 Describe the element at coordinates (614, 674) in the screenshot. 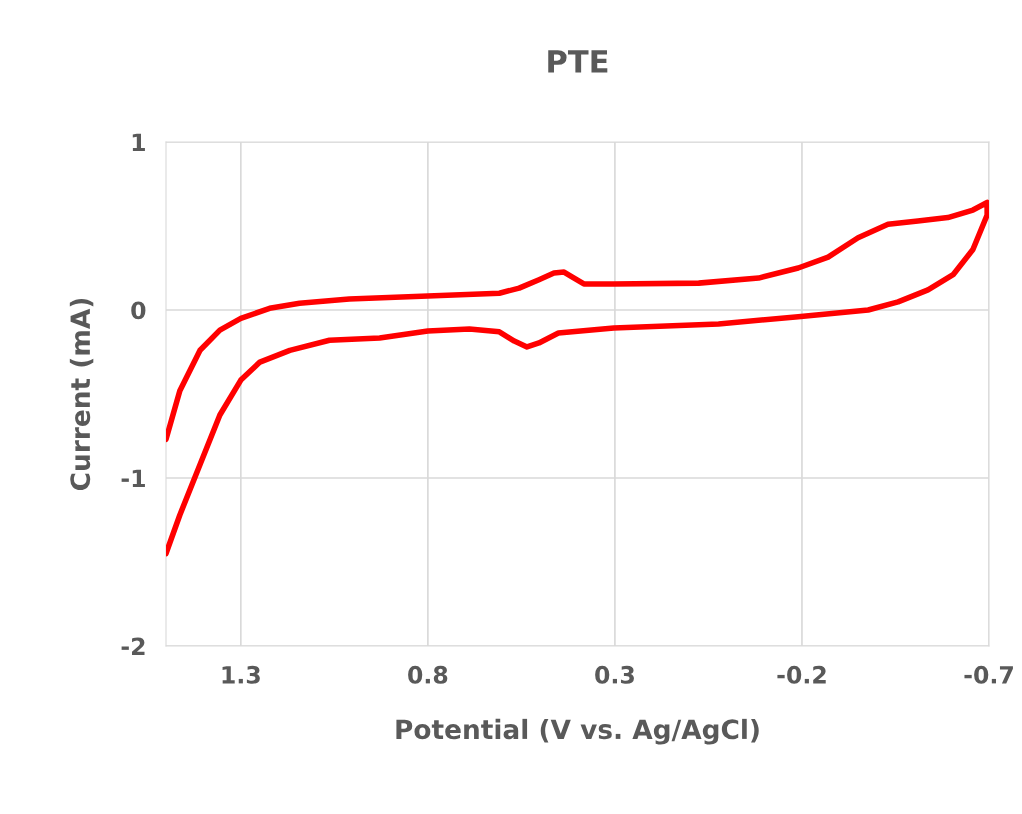

I see `x-tick-label: 0.3` at that location.